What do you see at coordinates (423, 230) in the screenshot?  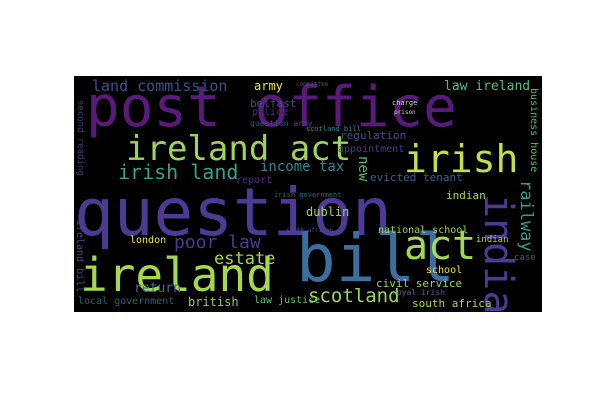 I see `word-national-school: national school` at bounding box center [423, 230].